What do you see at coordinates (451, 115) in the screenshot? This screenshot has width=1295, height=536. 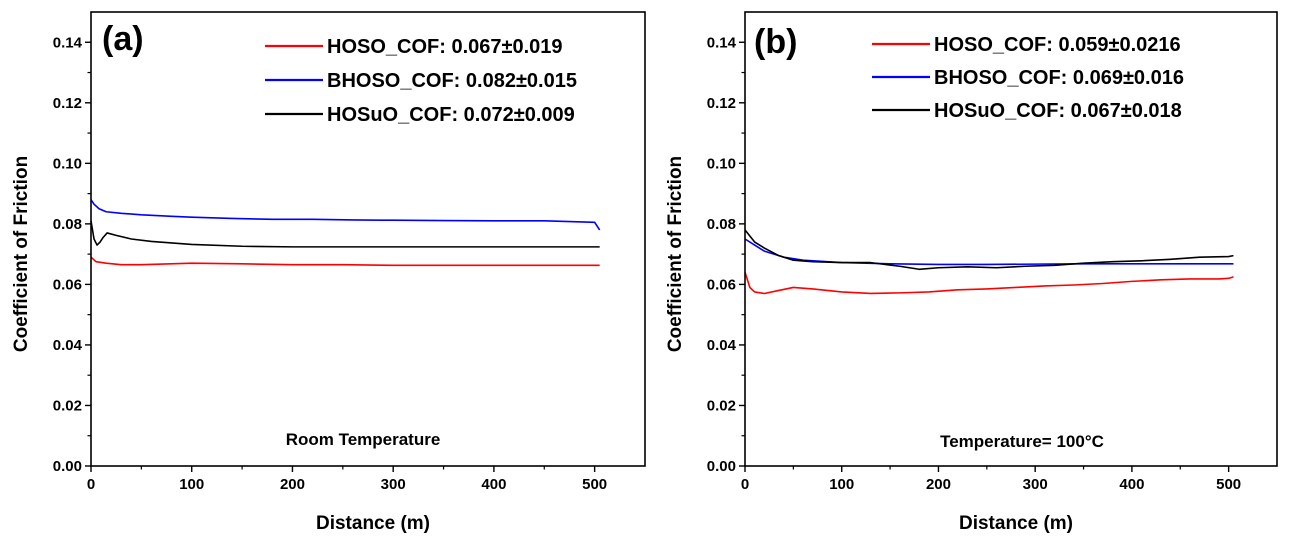 I see `legend-label-2: HOSuO_COF: 0.072±0.009` at bounding box center [451, 115].